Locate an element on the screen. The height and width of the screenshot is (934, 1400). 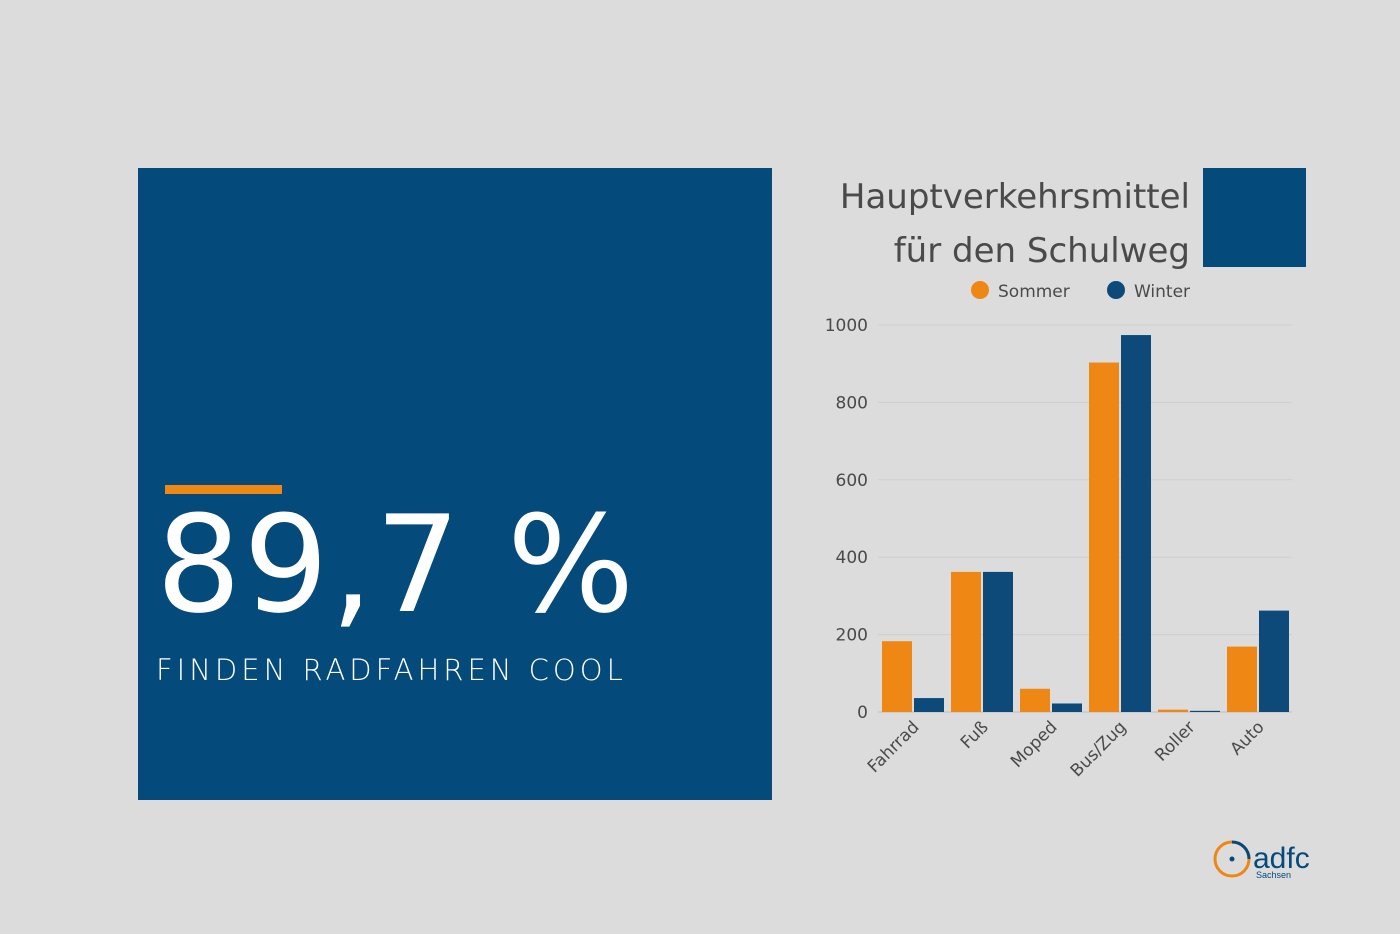
chart-title-line-2: für den Schulweg is located at coordinates (1041, 251).